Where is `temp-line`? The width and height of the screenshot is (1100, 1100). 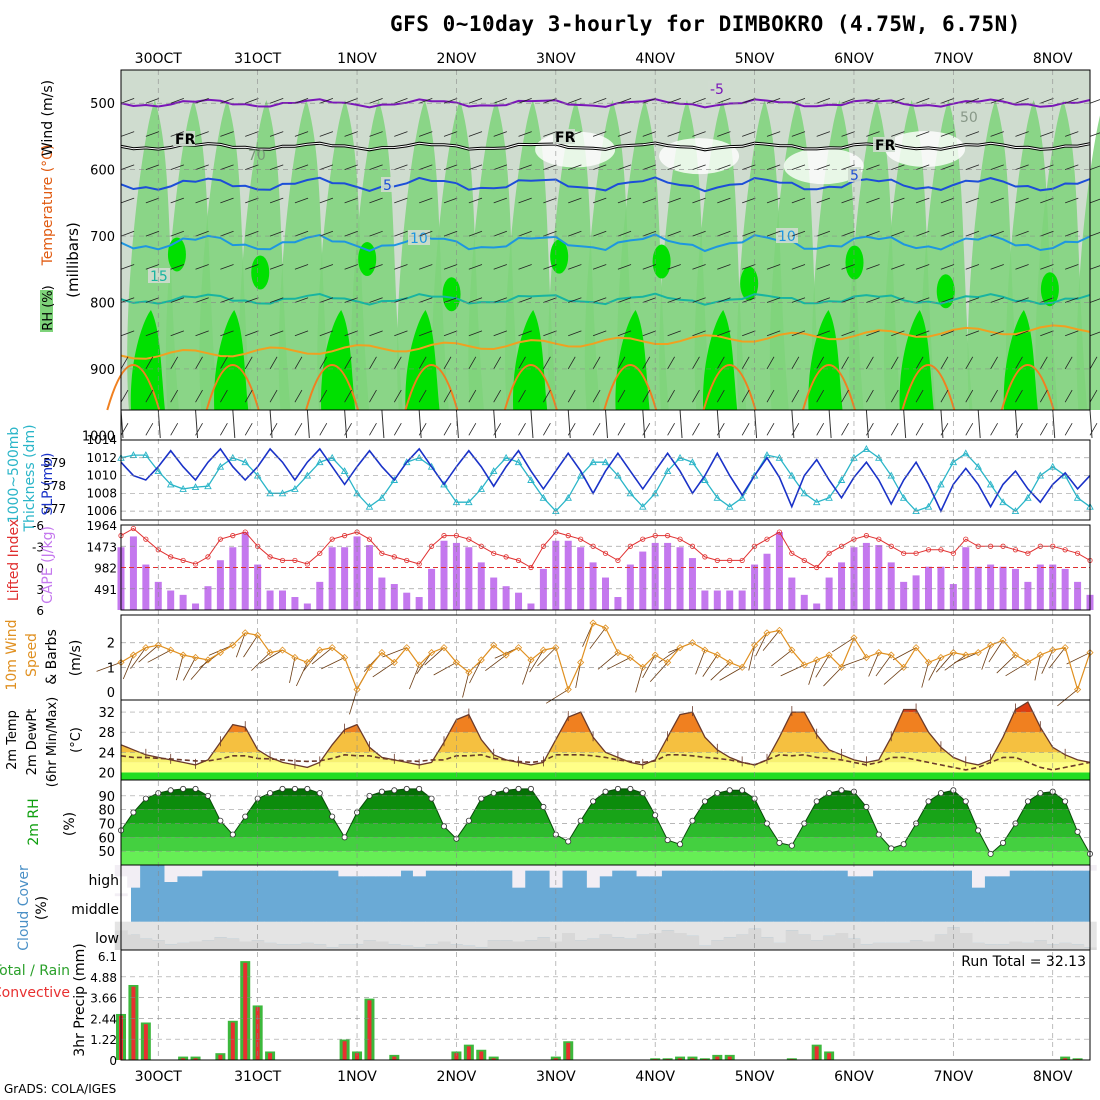
temp-line is located at coordinates (605, 735).